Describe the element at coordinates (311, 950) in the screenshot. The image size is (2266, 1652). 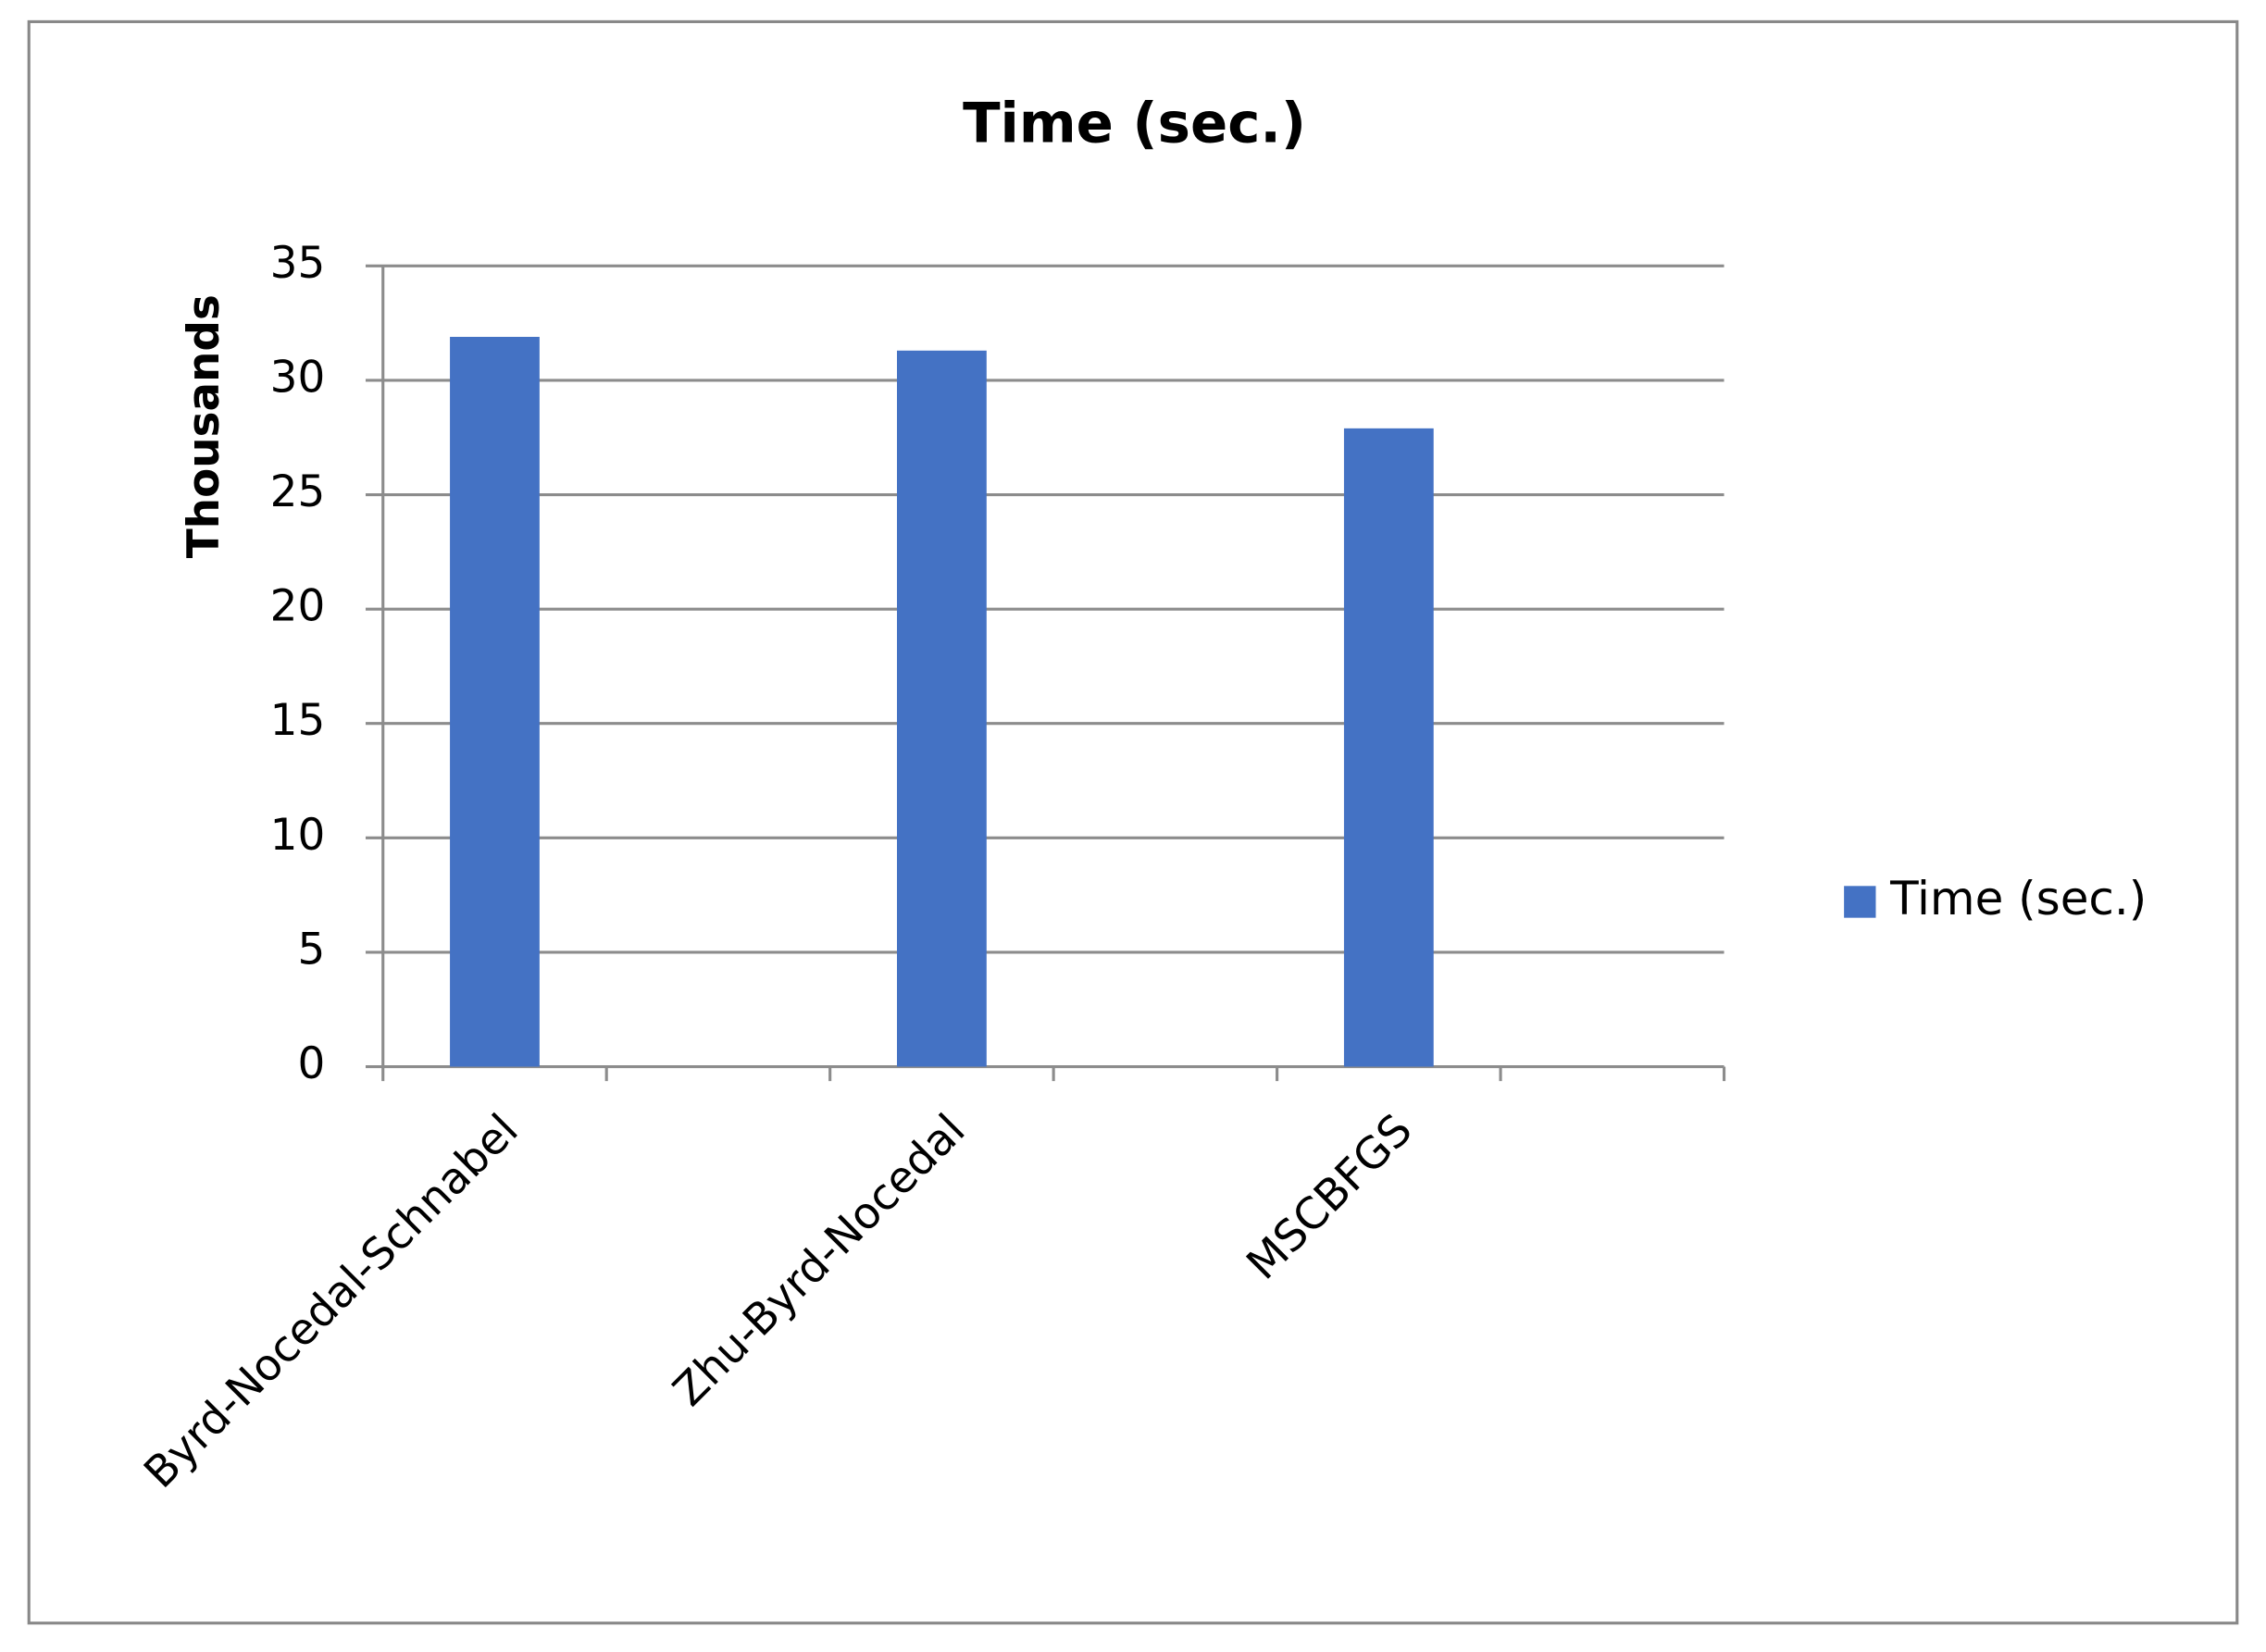
I see `y-tick-label: 5` at that location.